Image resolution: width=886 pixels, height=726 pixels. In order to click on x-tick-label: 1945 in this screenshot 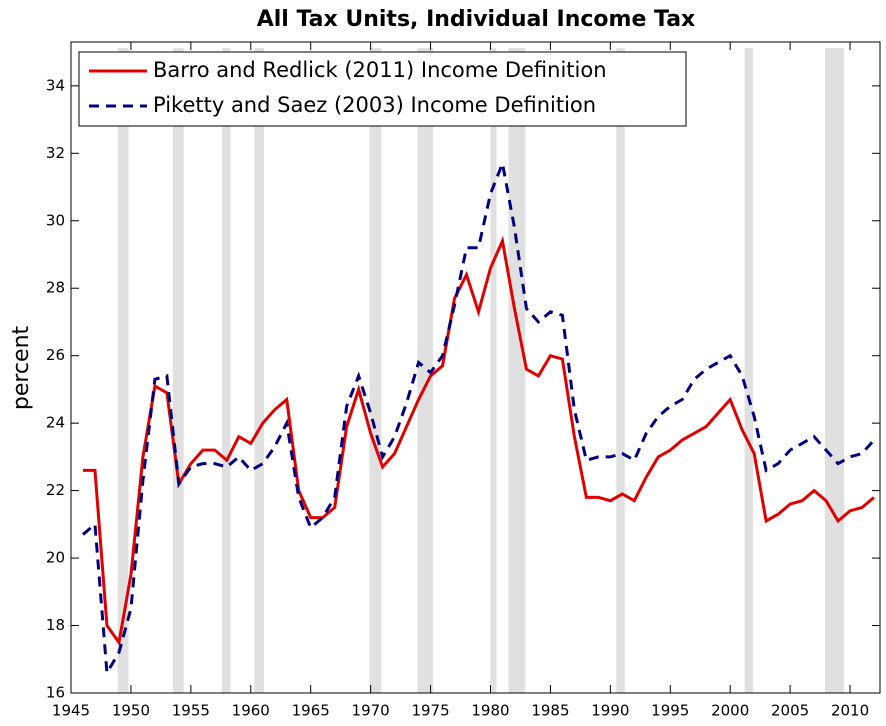, I will do `click(71, 711)`.